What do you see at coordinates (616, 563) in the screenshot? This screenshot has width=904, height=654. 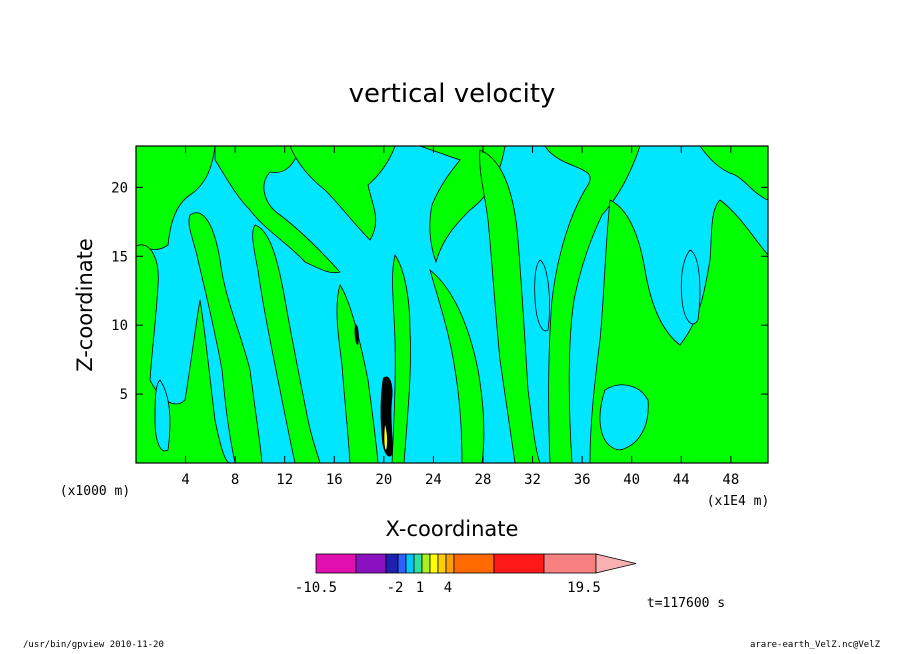 I see `colorbar-arrow` at bounding box center [616, 563].